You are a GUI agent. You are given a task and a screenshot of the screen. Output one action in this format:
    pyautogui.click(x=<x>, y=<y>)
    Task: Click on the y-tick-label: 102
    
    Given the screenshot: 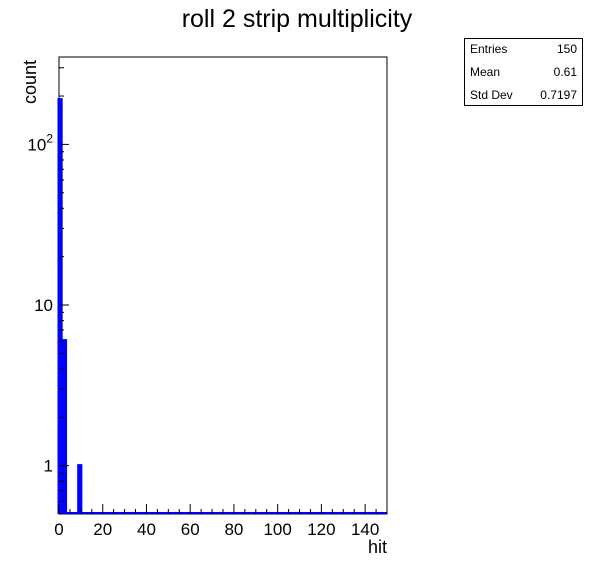 What is the action you would take?
    pyautogui.click(x=40, y=142)
    